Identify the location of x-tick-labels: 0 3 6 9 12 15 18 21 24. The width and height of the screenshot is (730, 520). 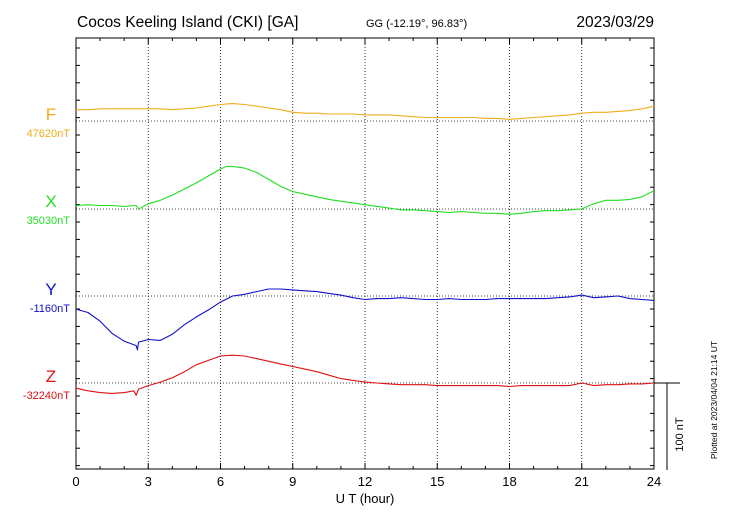
(366, 481).